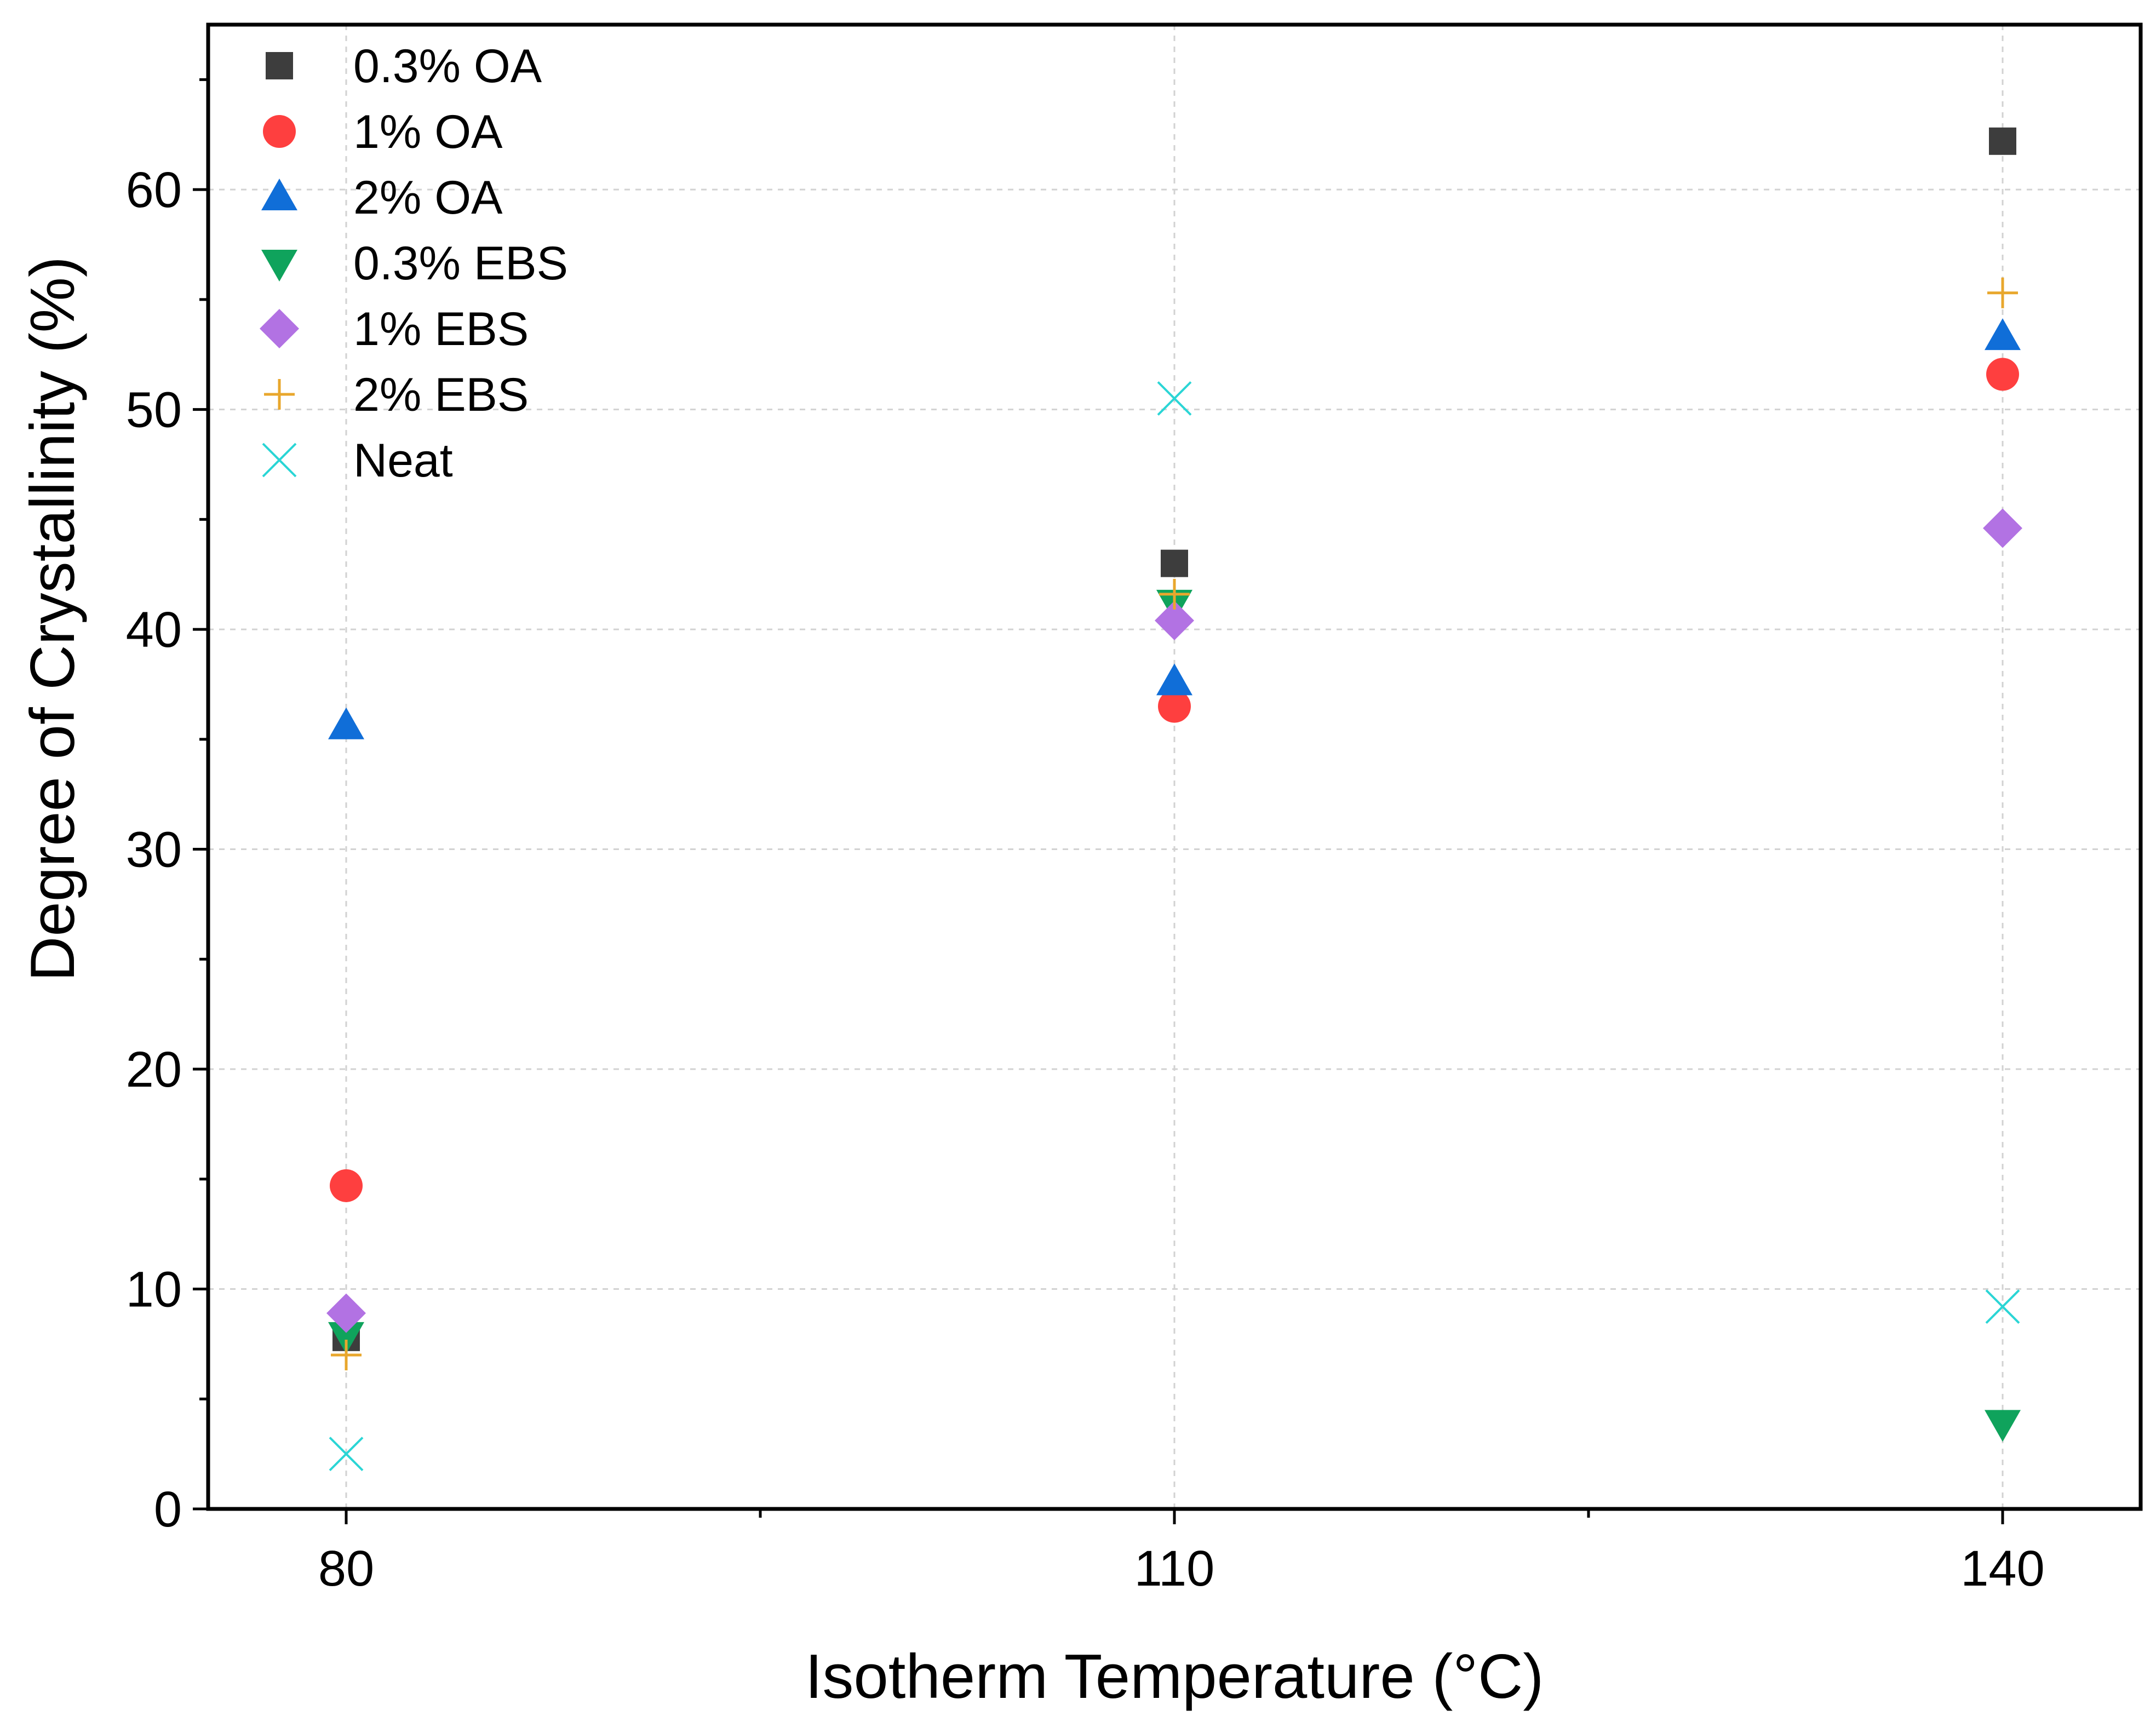 This screenshot has width=2156, height=1728. Describe the element at coordinates (1174, 1569) in the screenshot. I see `x-tick-label: 110` at that location.